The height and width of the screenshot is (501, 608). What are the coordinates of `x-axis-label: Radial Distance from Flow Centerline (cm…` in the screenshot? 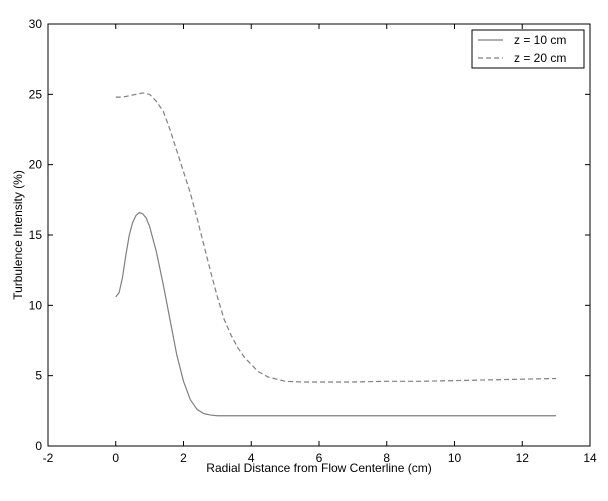 It's located at (318, 468).